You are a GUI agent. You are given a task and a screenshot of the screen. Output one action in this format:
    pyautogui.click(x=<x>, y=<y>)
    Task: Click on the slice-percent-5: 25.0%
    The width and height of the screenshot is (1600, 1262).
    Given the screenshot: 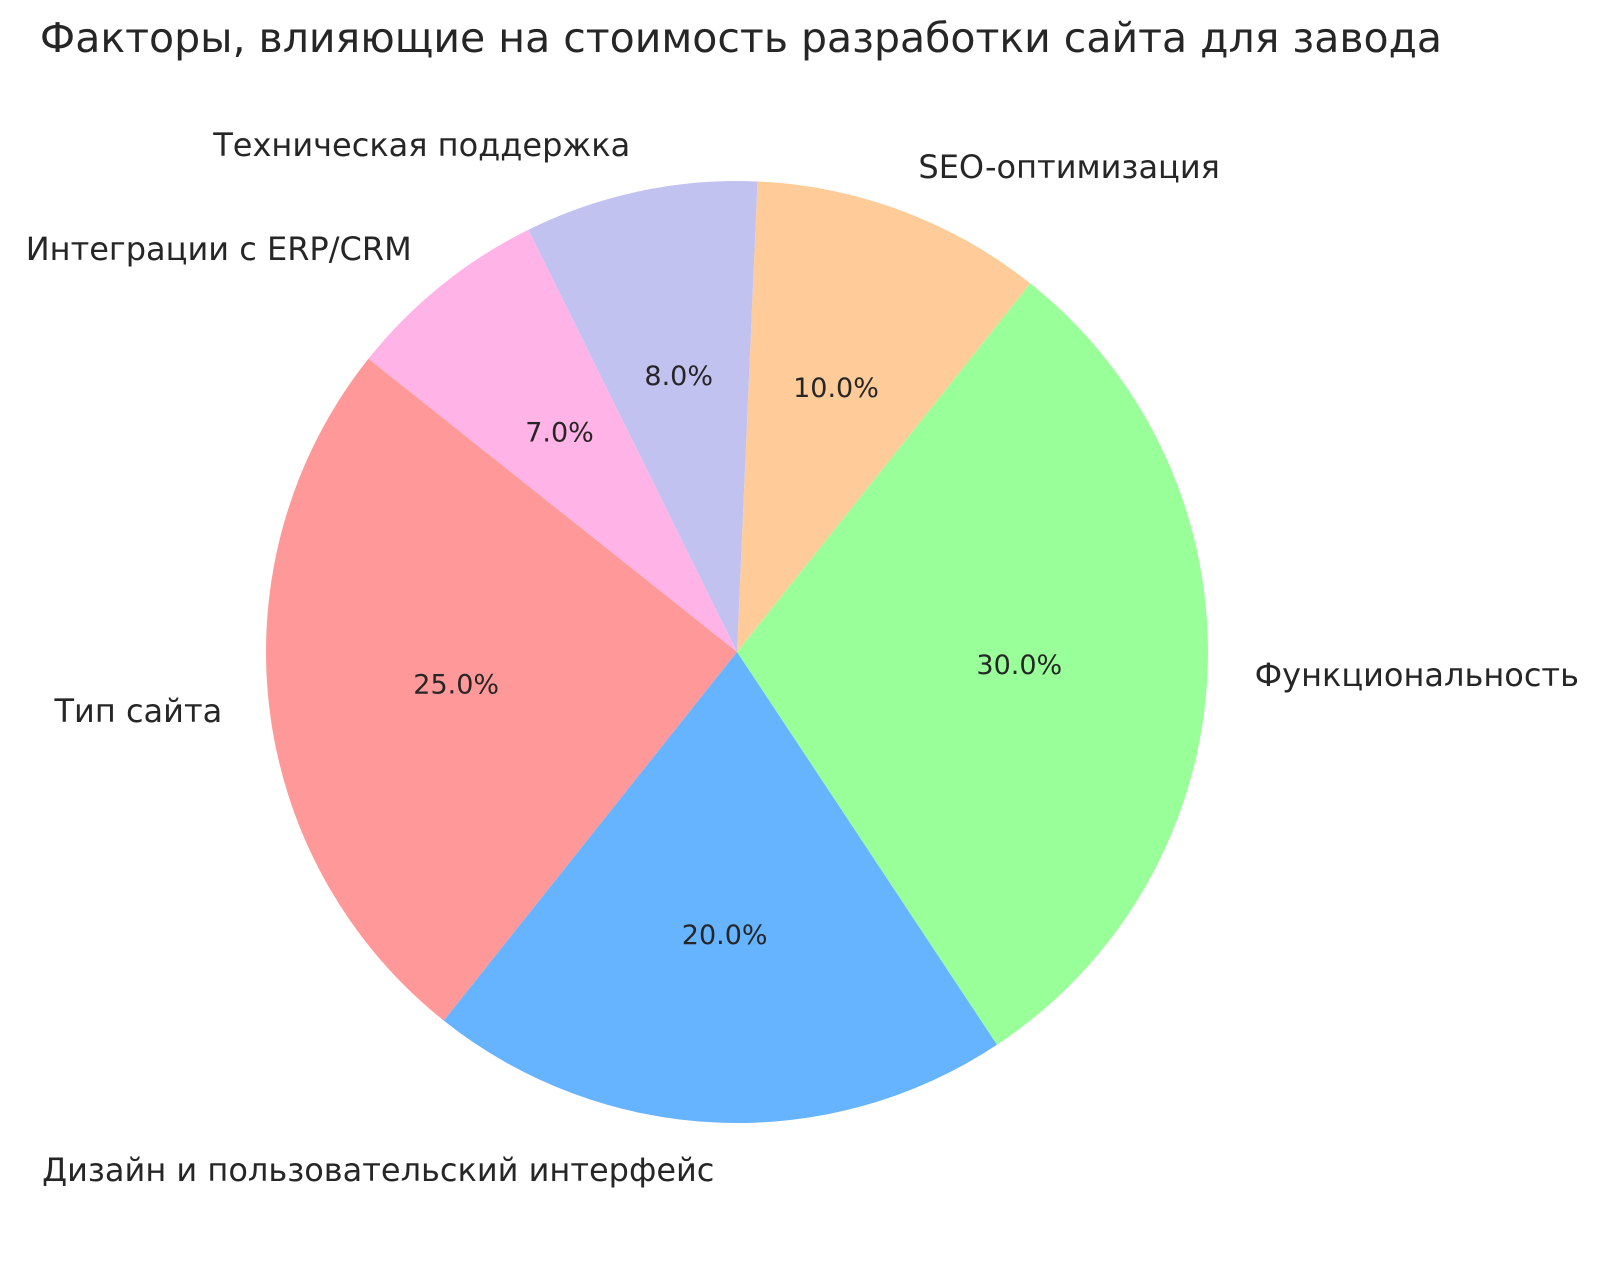 What is the action you would take?
    pyautogui.click(x=456, y=684)
    